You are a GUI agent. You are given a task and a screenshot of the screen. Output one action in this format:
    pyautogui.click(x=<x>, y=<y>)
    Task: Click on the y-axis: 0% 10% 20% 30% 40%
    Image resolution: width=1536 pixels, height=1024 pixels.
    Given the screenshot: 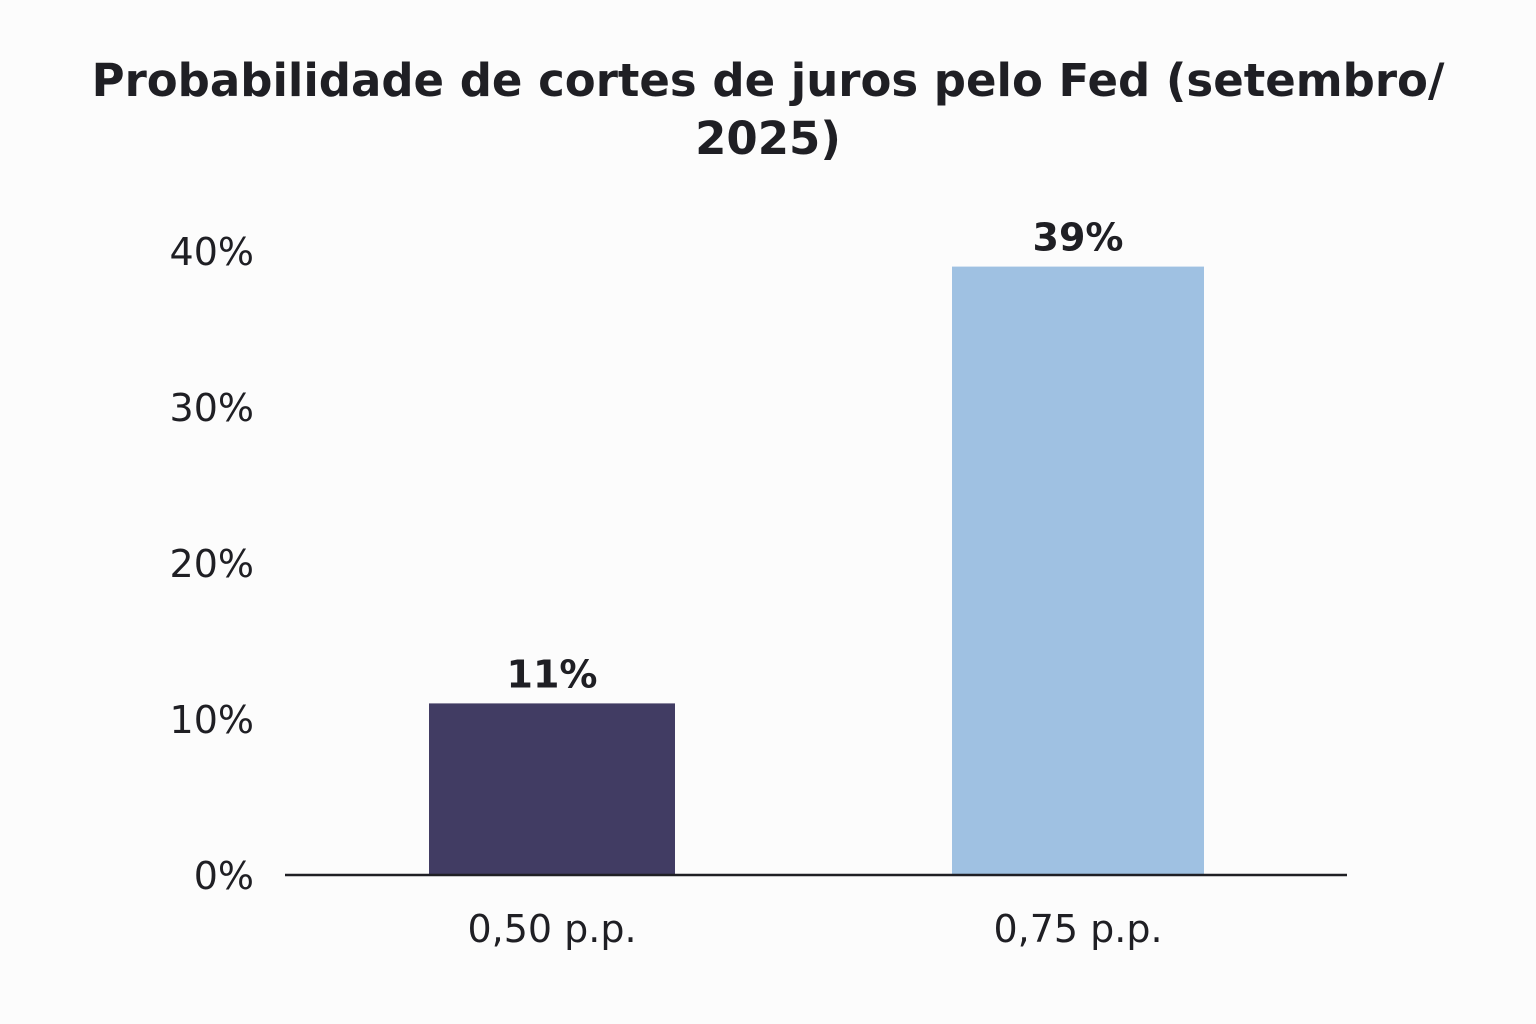 What is the action you would take?
    pyautogui.click(x=212, y=564)
    